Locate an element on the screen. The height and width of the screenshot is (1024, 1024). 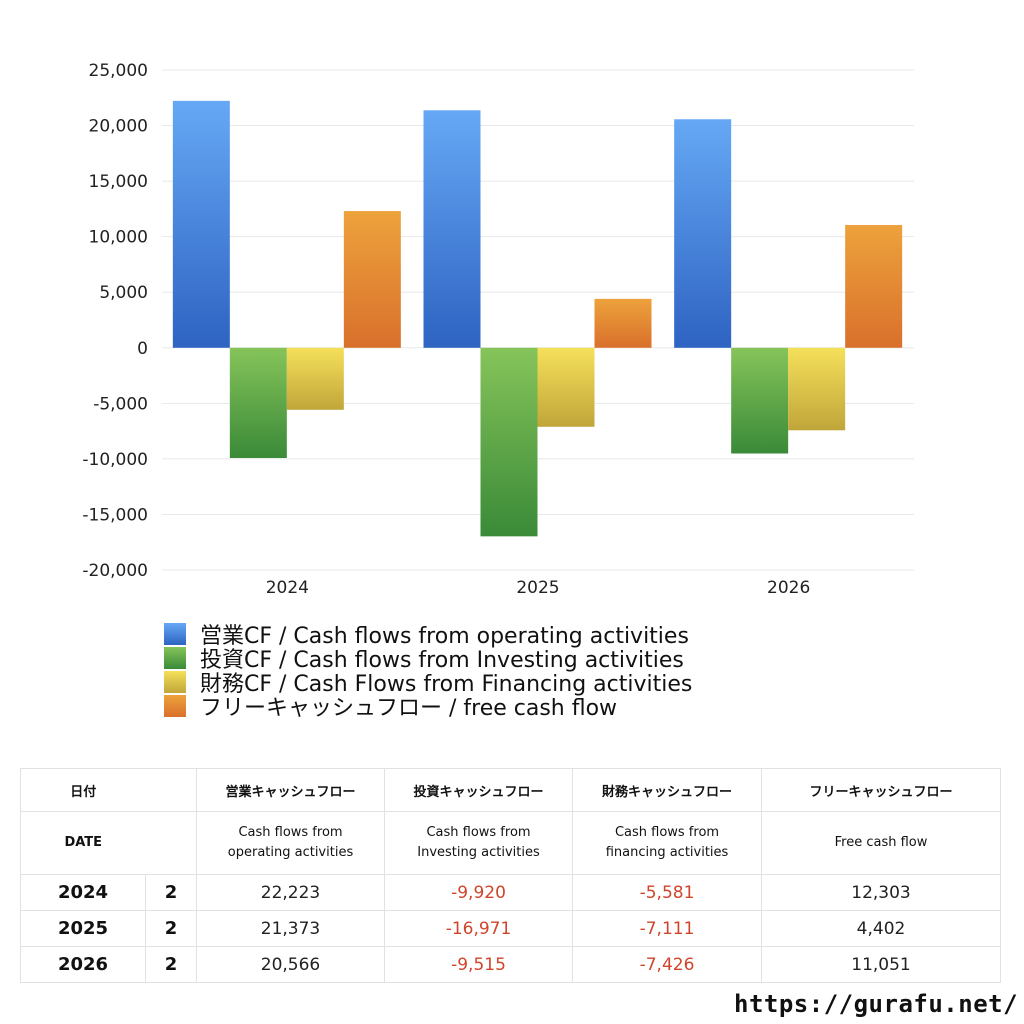
y-tick-label: 25,000 is located at coordinates (118, 71).